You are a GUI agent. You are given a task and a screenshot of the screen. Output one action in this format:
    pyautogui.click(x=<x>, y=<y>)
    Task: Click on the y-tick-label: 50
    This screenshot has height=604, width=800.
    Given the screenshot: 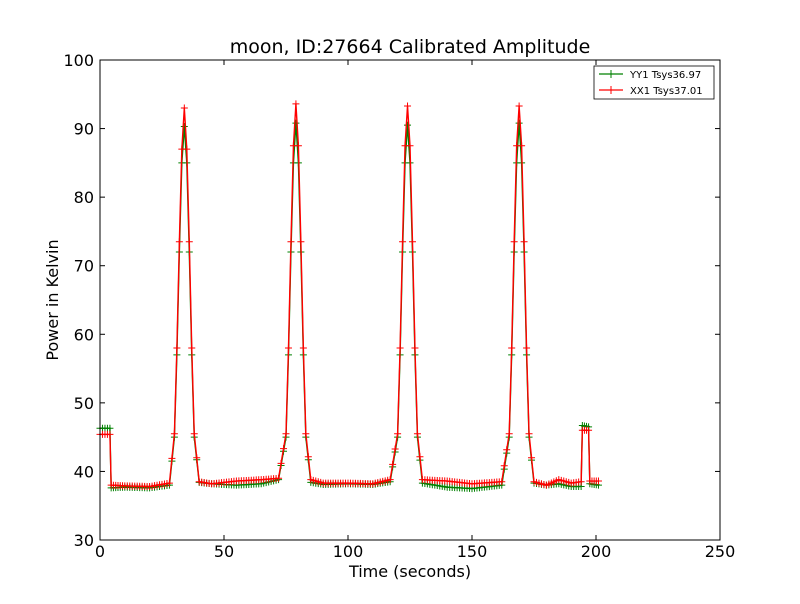 What is the action you would take?
    pyautogui.click(x=84, y=403)
    